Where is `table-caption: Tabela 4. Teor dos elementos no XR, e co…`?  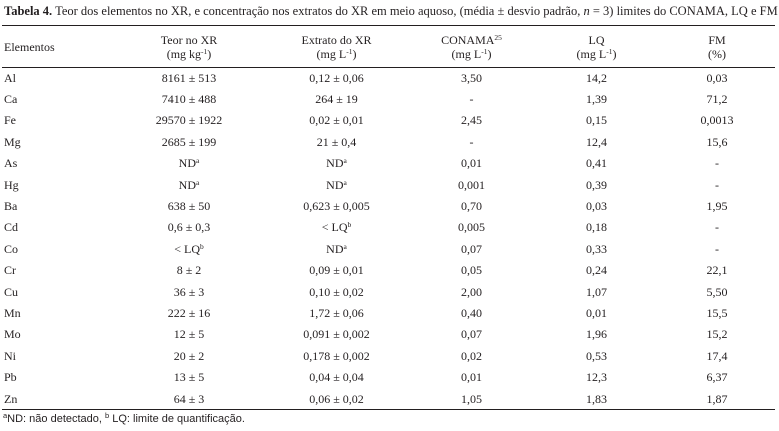
table-caption: Tabela 4. Teor dos elementos no XR, e co… is located at coordinates (391, 11).